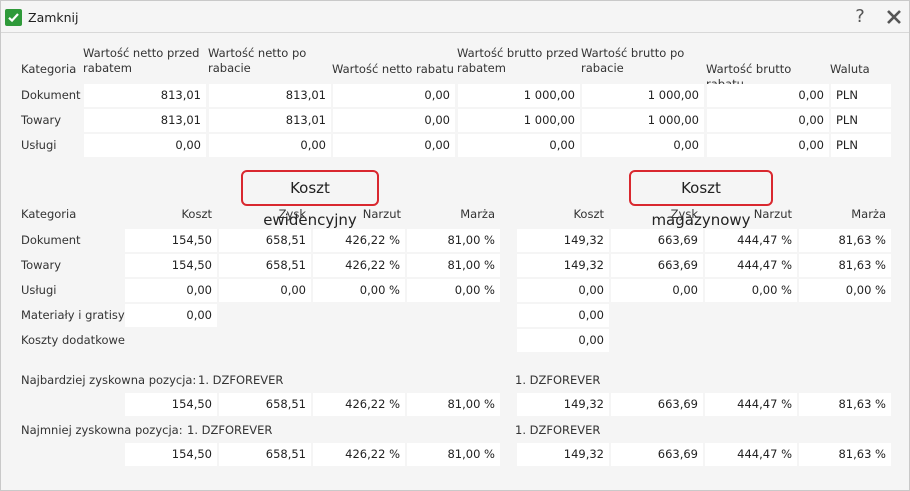 Image resolution: width=910 pixels, height=491 pixels. Describe the element at coordinates (230, 430) in the screenshot. I see `worst-position-item-e: 1. DZFOREVER` at that location.